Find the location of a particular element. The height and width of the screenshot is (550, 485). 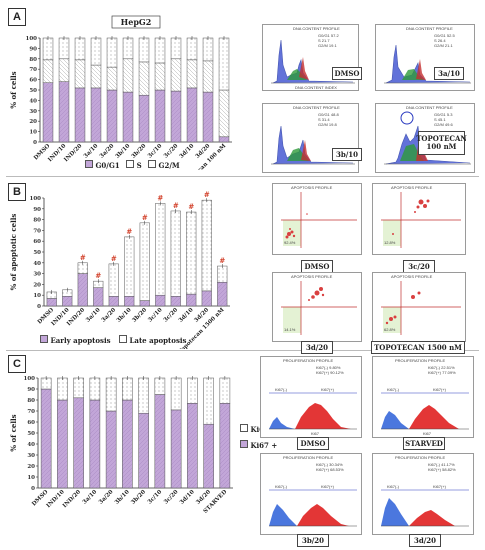

stat-line-3: G2/M 21.1 is located at coordinates (443, 45).